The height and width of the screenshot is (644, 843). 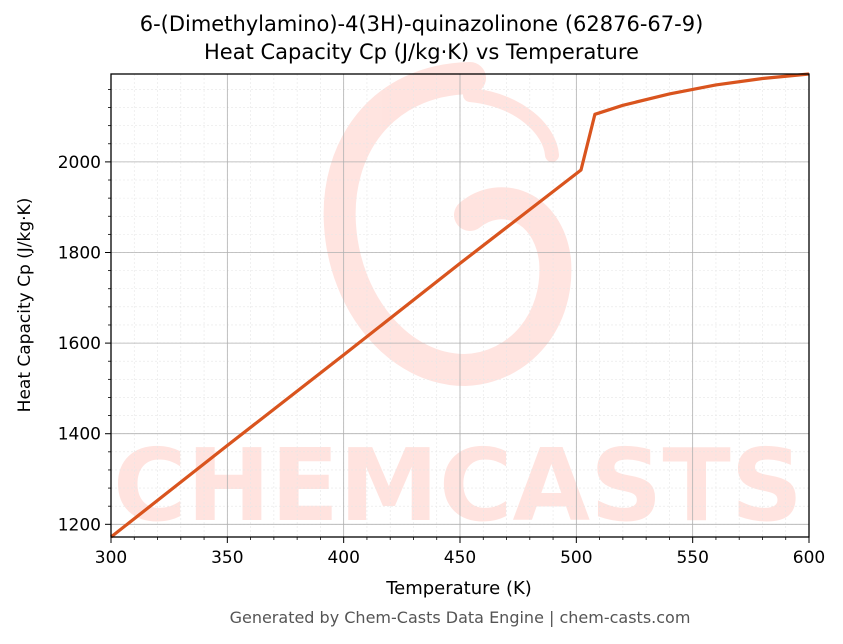 What do you see at coordinates (576, 558) in the screenshot?
I see `x-tick-label: 500` at bounding box center [576, 558].